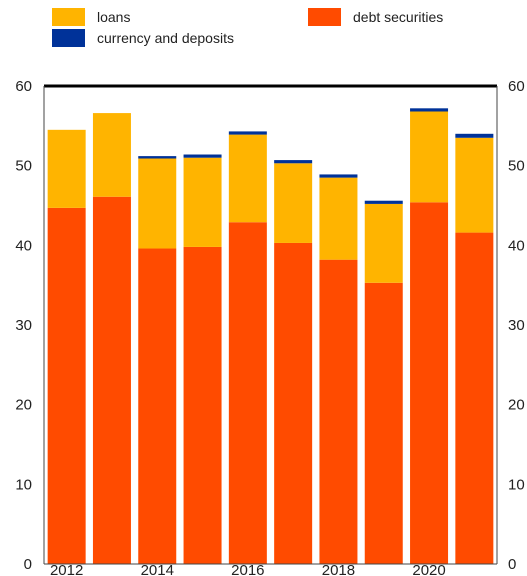  Describe the element at coordinates (111, 155) in the screenshot. I see `bar-loans-2013` at that location.